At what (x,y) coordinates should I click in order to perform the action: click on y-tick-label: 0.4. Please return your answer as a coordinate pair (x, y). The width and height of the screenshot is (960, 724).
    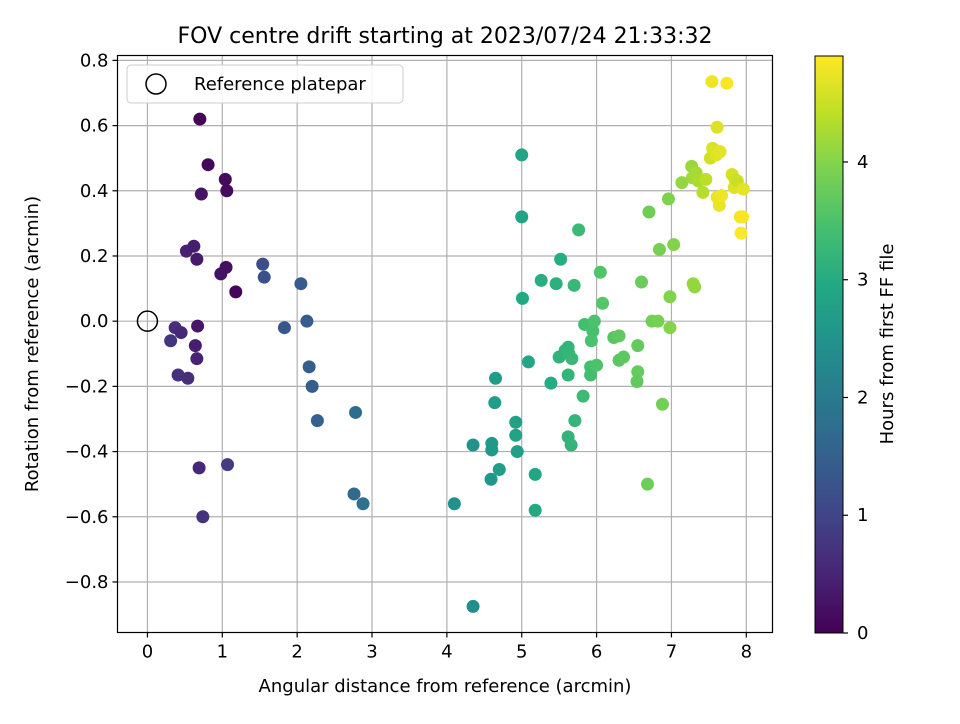
    Looking at the image, I should click on (94, 191).